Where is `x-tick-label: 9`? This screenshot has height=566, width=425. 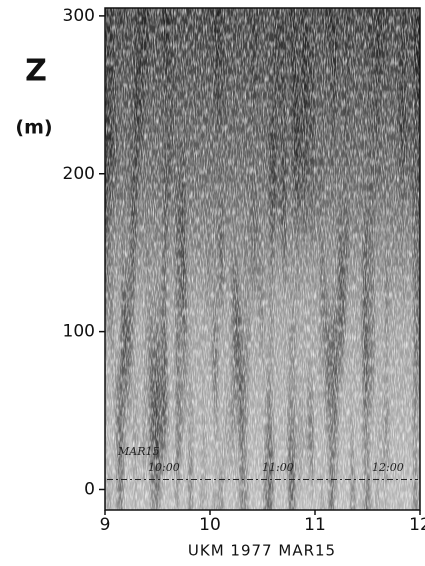
x-tick-label: 9 is located at coordinates (105, 525).